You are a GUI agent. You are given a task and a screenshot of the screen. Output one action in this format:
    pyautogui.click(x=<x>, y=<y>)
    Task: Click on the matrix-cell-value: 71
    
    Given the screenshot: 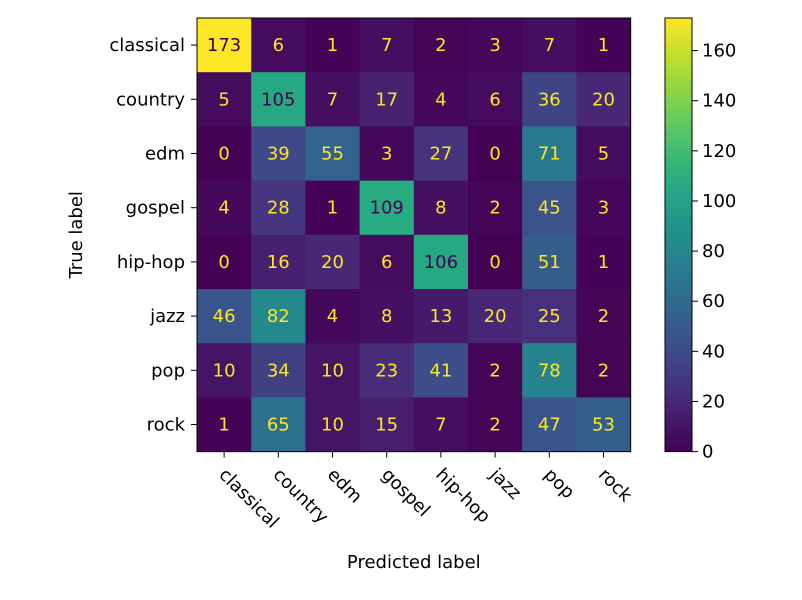 What is the action you would take?
    pyautogui.click(x=549, y=154)
    